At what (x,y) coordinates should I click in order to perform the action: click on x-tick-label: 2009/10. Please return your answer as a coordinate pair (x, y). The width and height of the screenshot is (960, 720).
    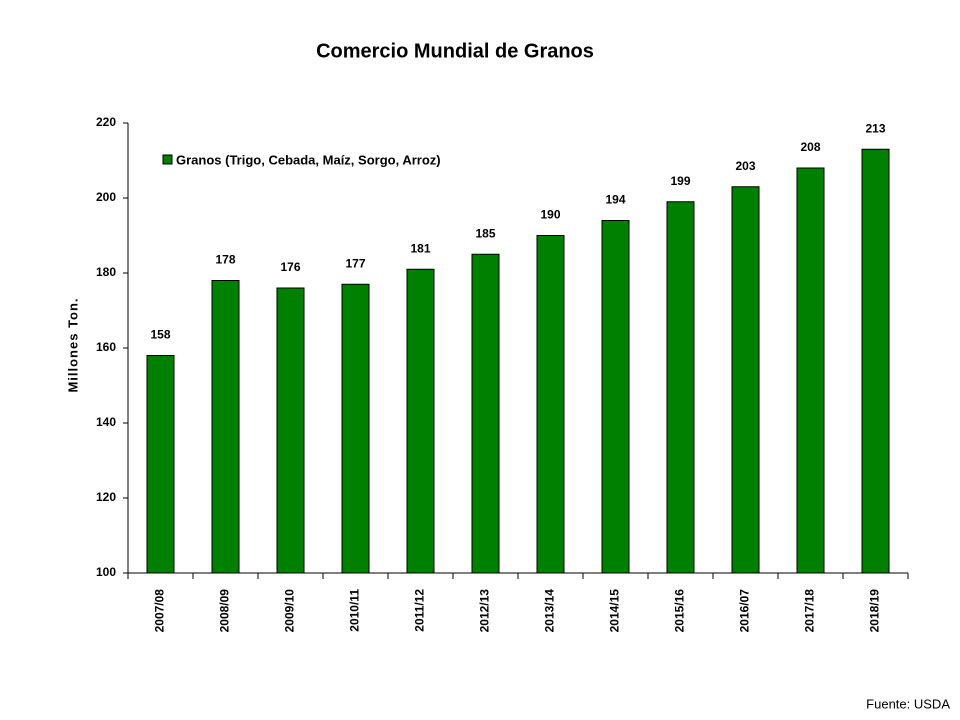
    Looking at the image, I should click on (290, 611).